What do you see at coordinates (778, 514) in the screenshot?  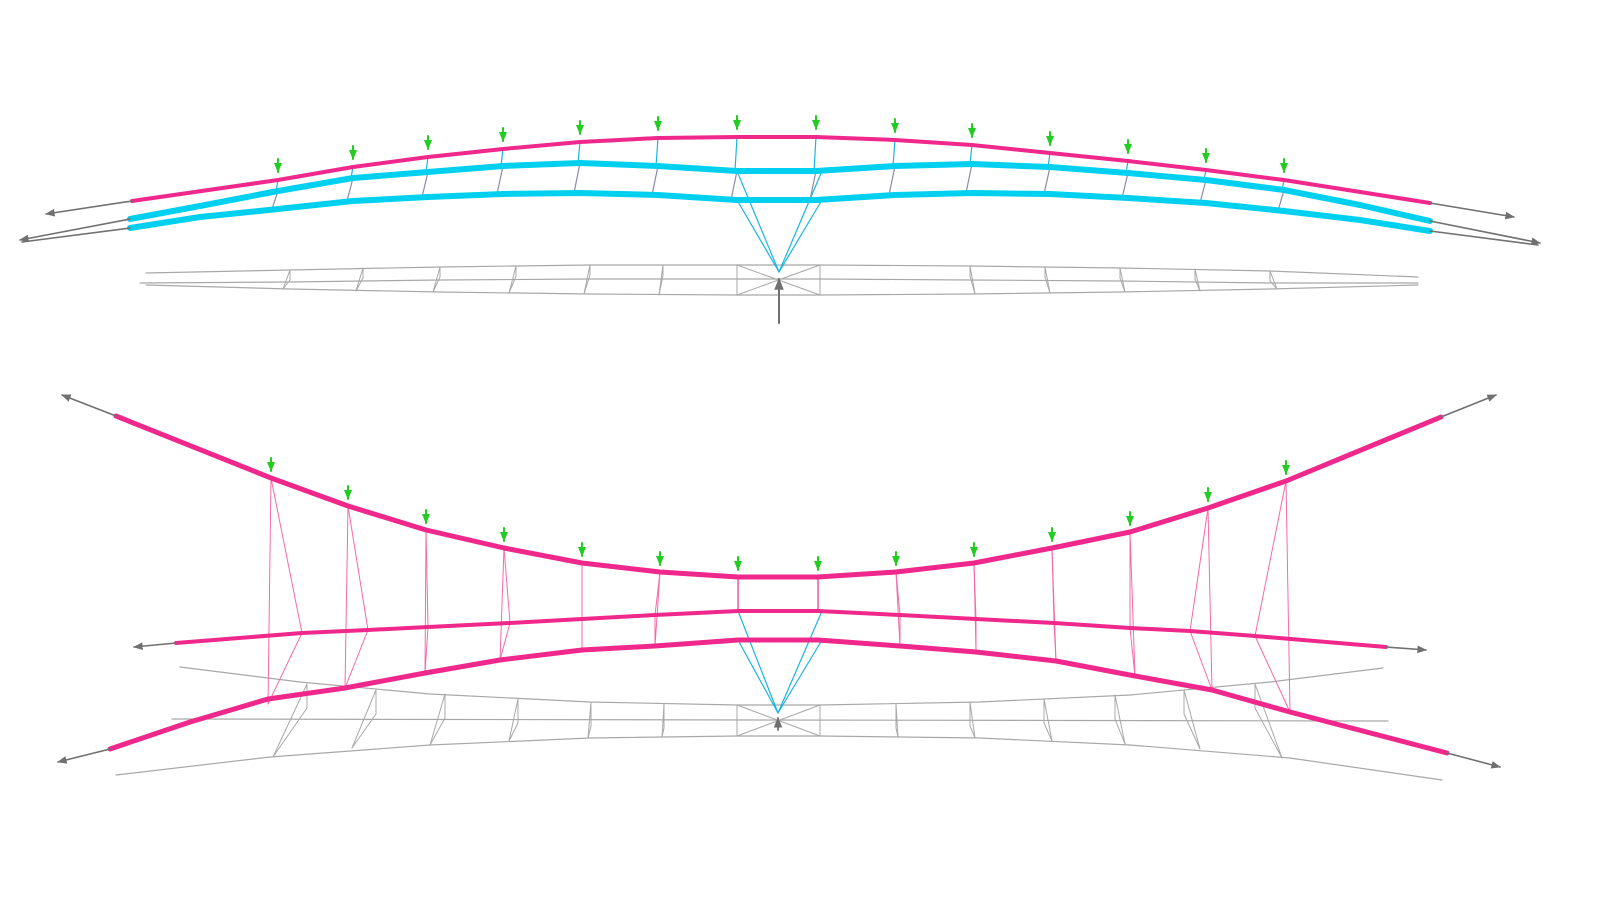 I see `bottom-load-arrows` at bounding box center [778, 514].